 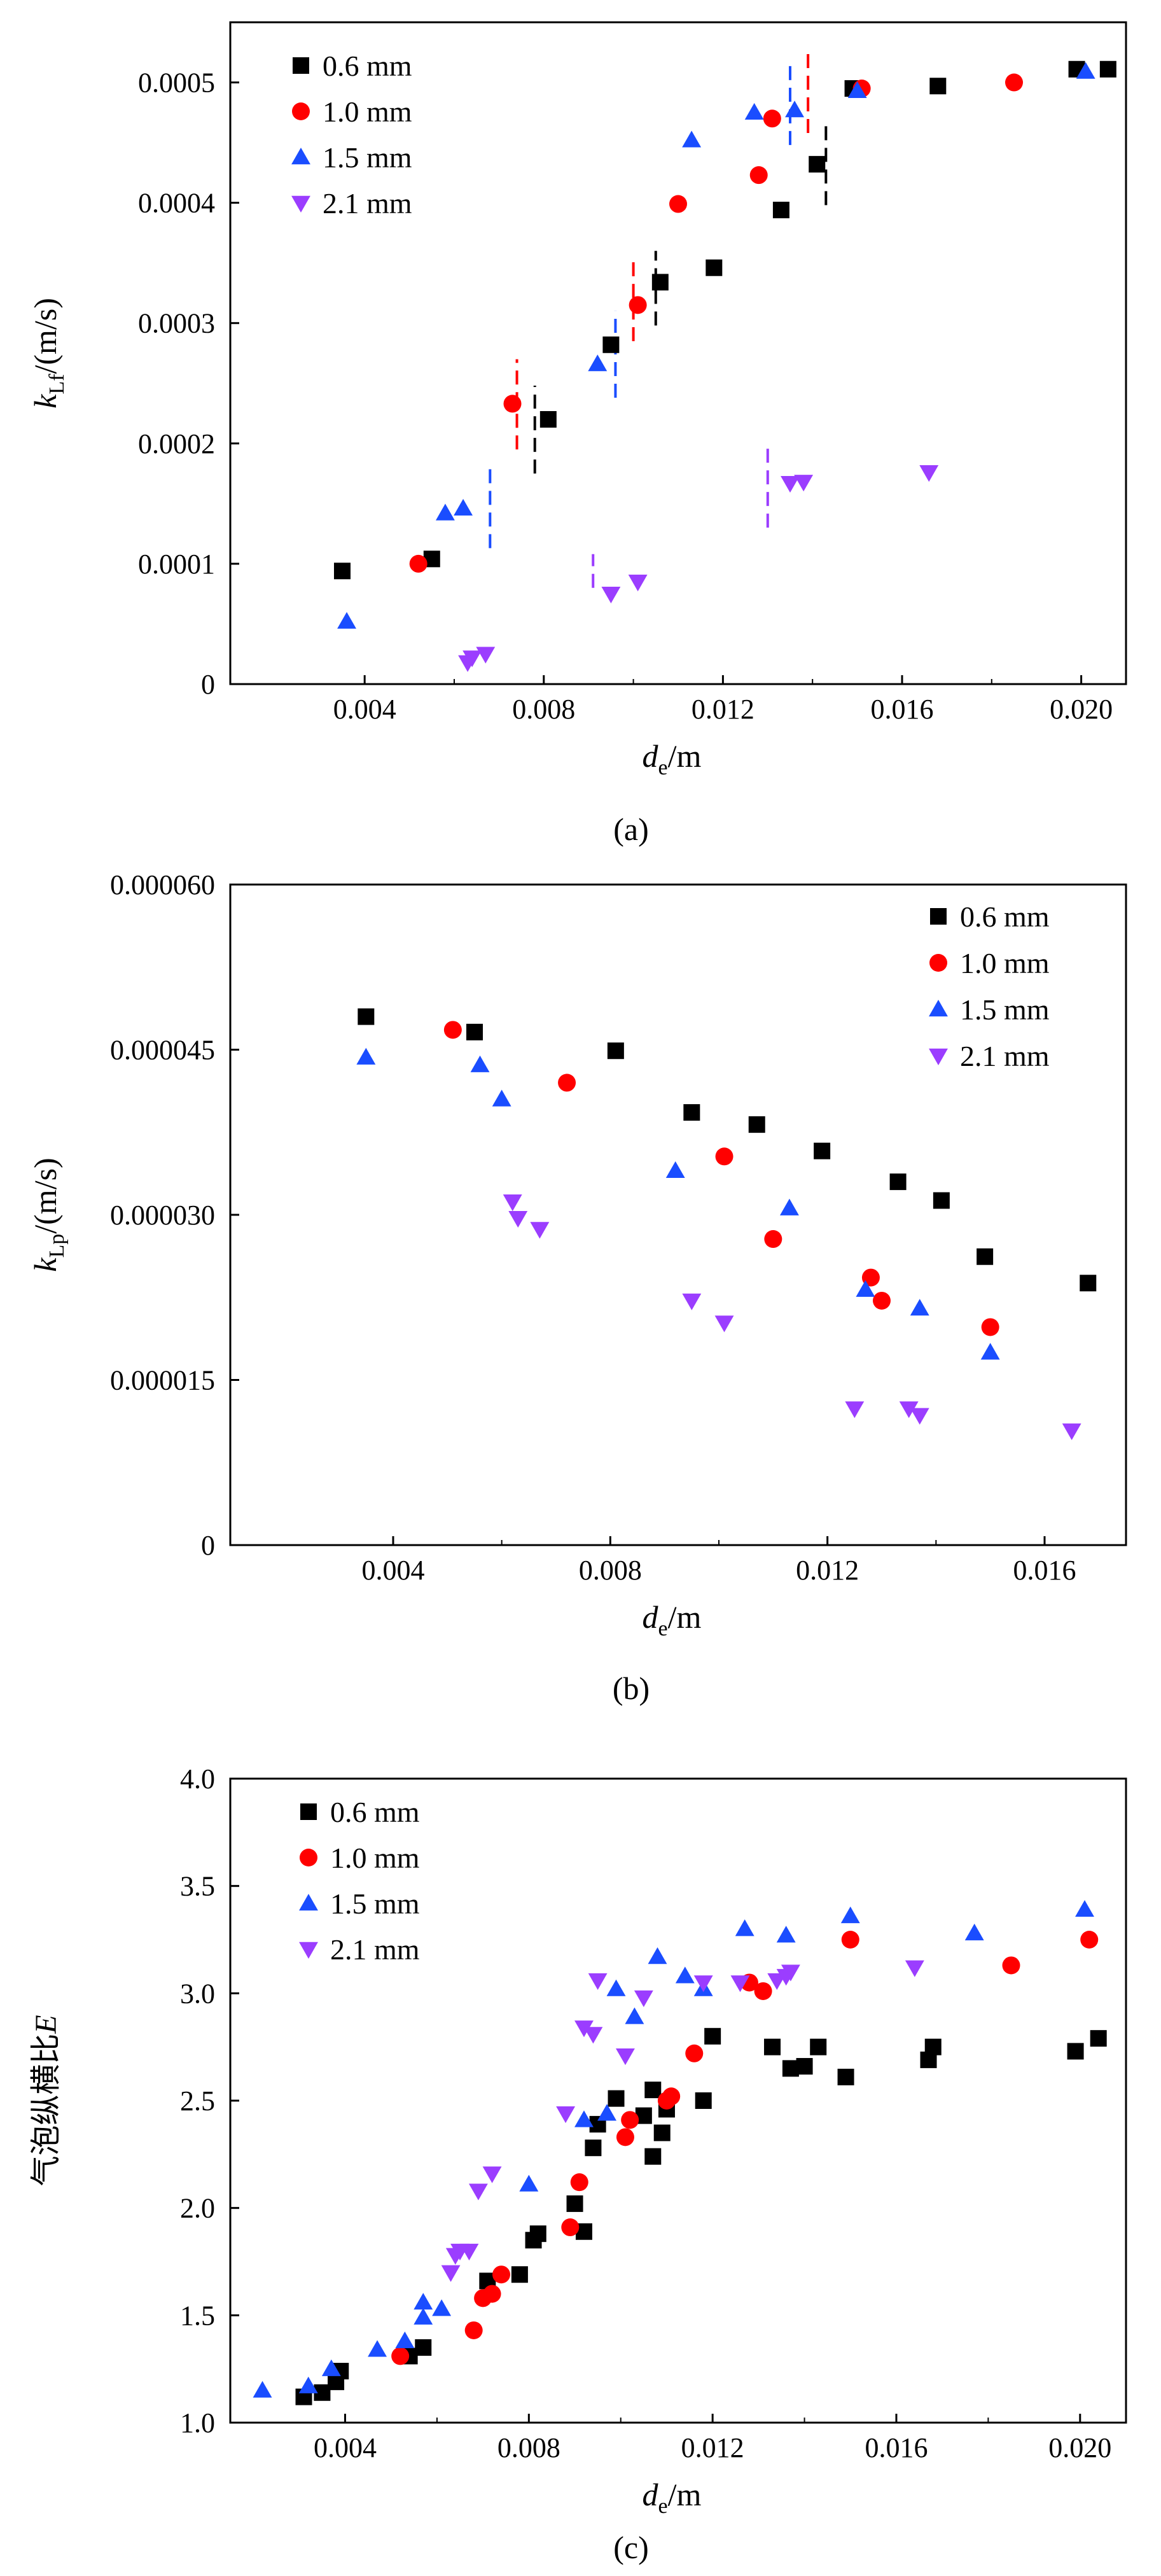 I want to click on y-tick-label: 0.000045, so click(x=162, y=1050).